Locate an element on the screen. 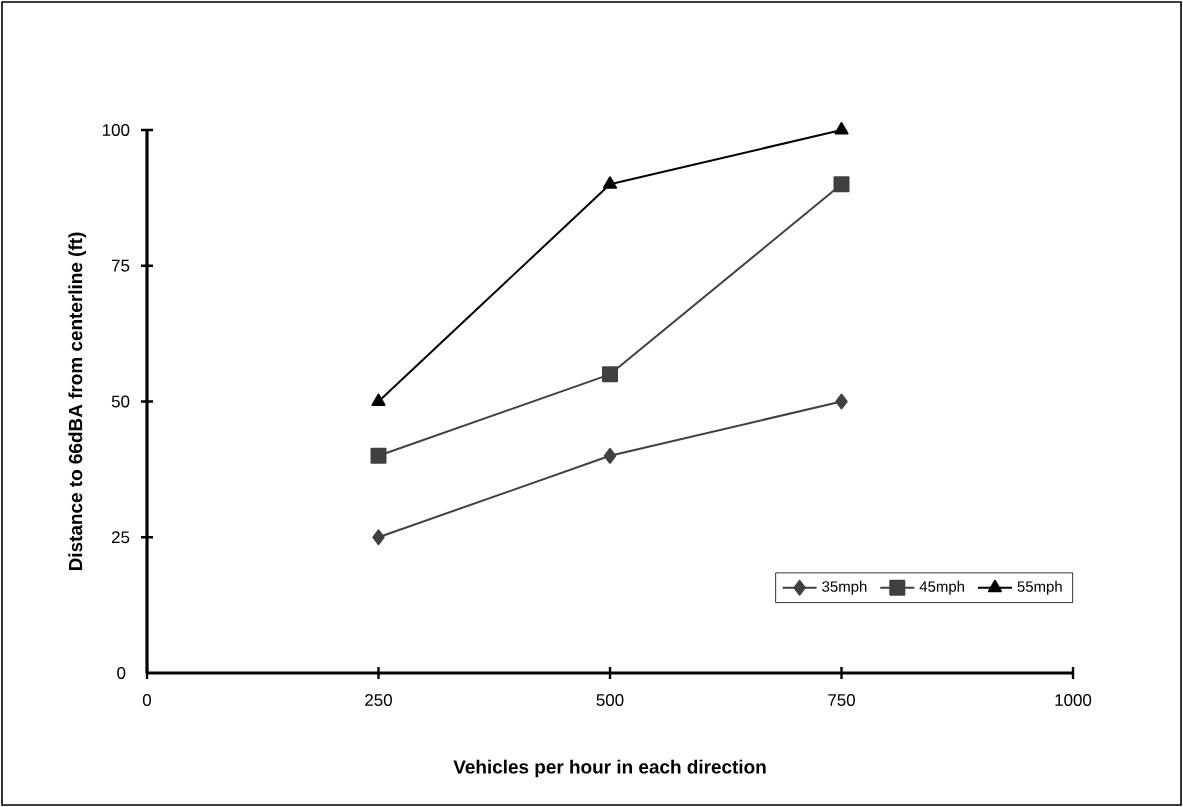  legend-label: 45mph is located at coordinates (941, 587).